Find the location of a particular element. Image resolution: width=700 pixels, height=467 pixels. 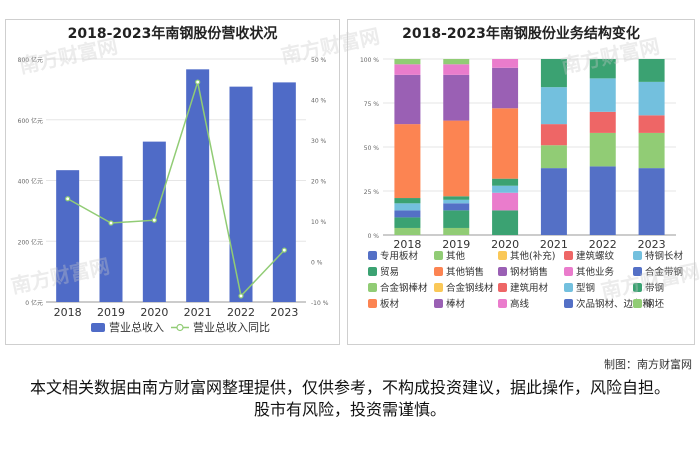

y-left-tick-label: 400 亿元 is located at coordinates (30, 182).